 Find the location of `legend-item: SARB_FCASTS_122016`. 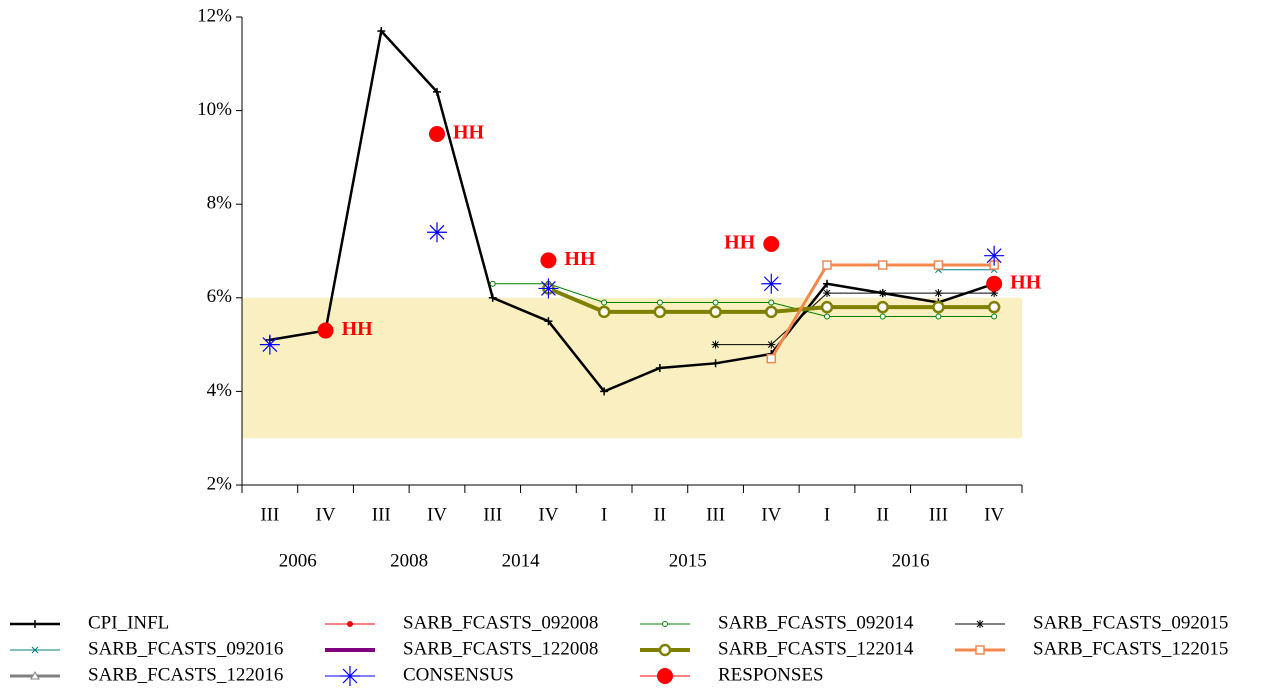

legend-item: SARB_FCASTS_122016 is located at coordinates (146, 674).